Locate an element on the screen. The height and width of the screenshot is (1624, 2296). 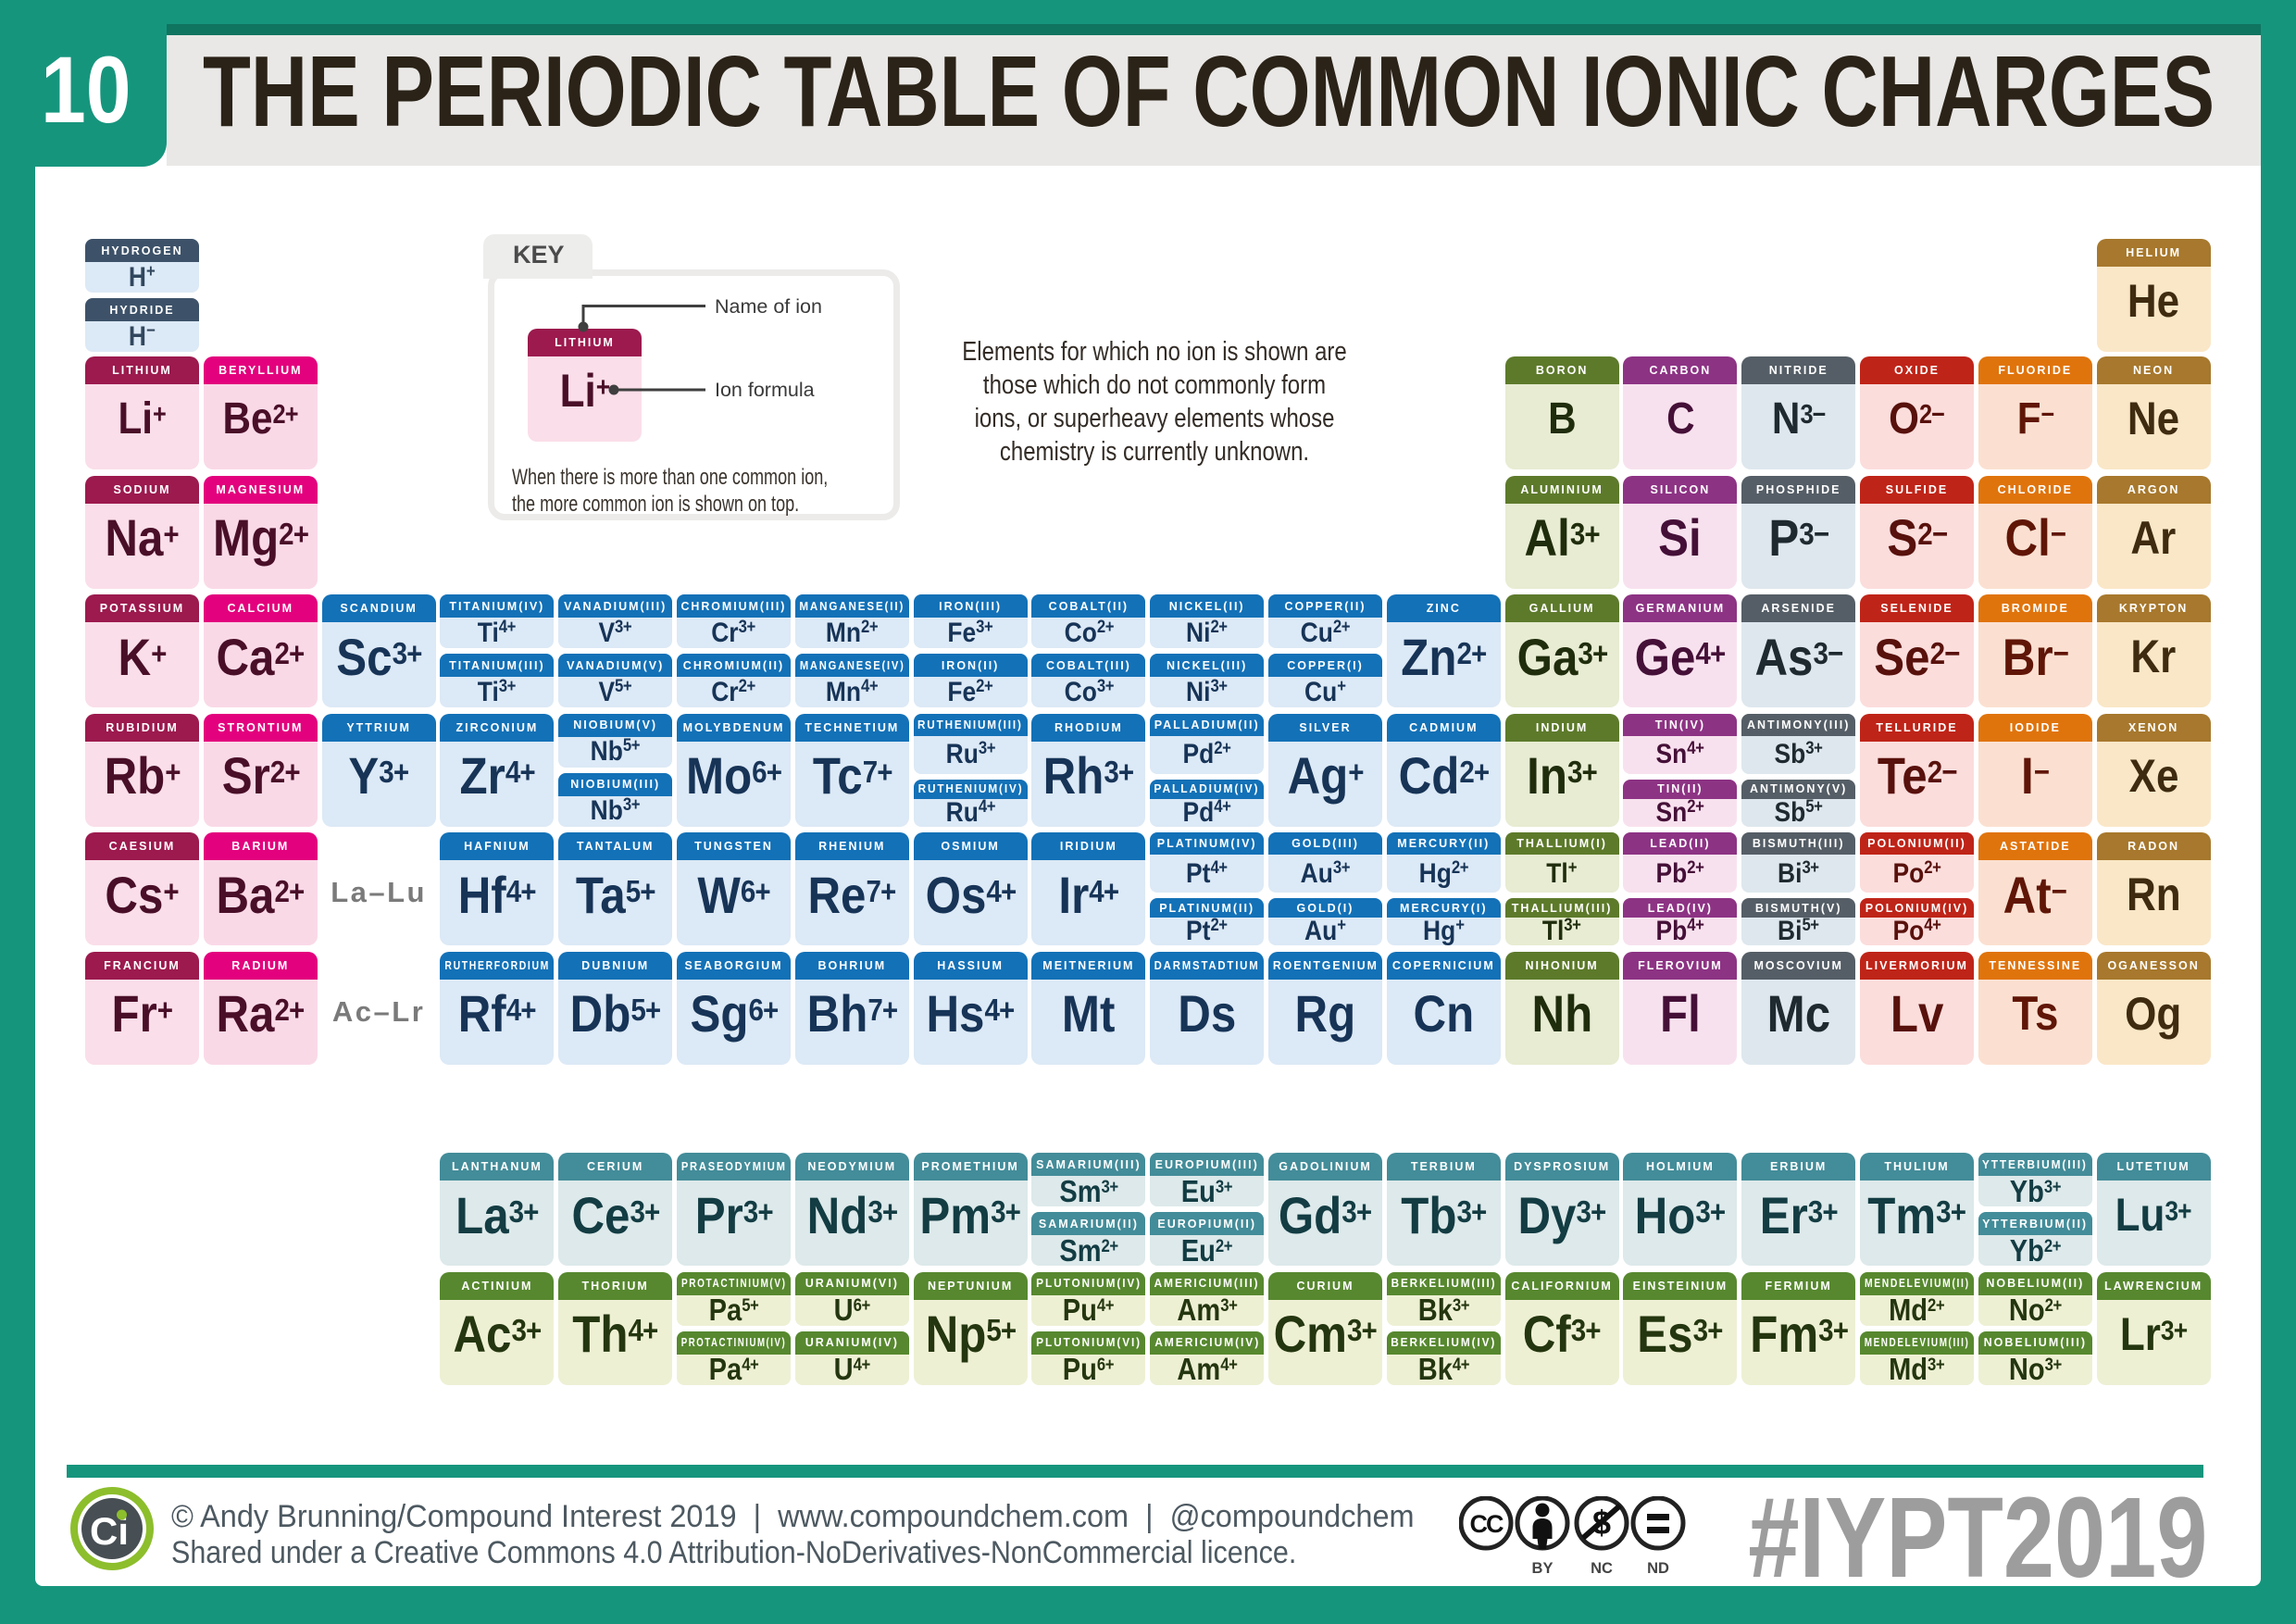
svg-text: CC is located at coordinates (1487, 1524).